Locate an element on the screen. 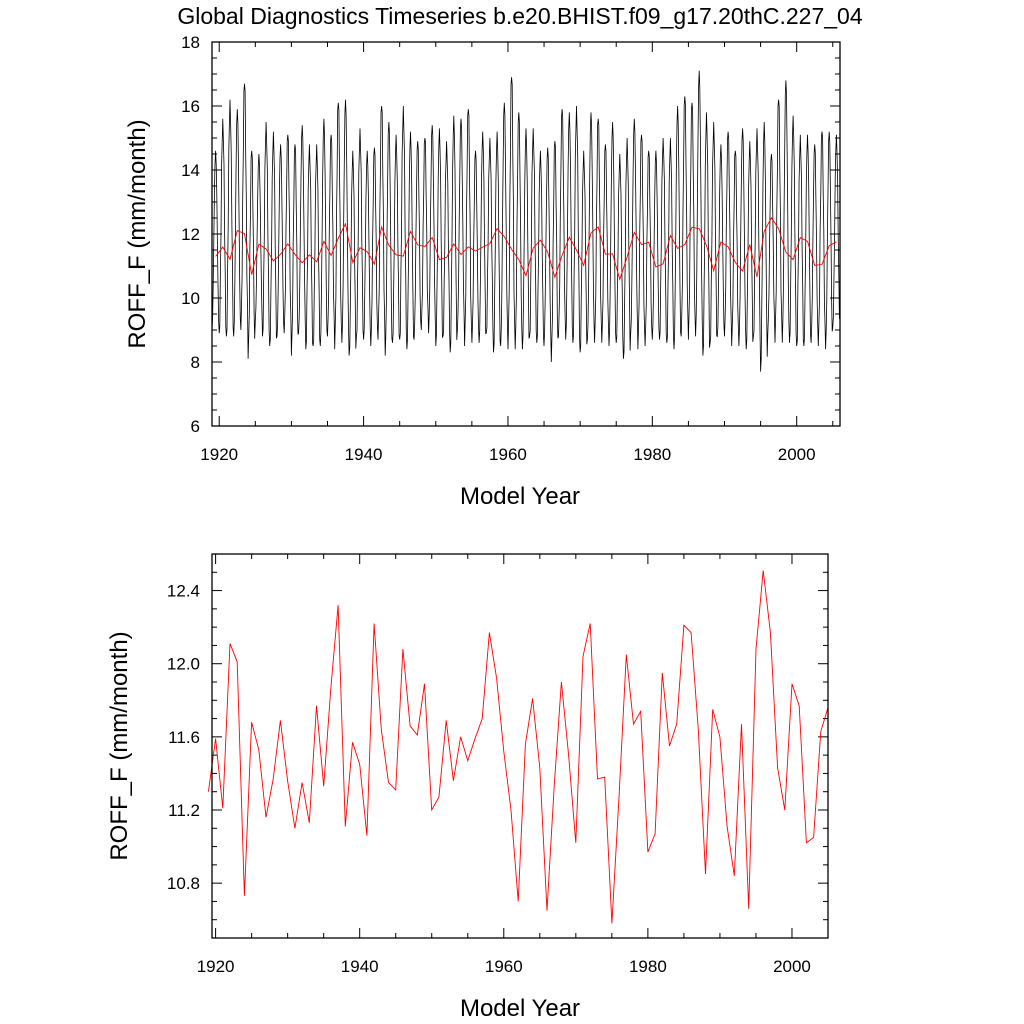  bottom-y-tick-label: 11.2 is located at coordinates (184, 810).